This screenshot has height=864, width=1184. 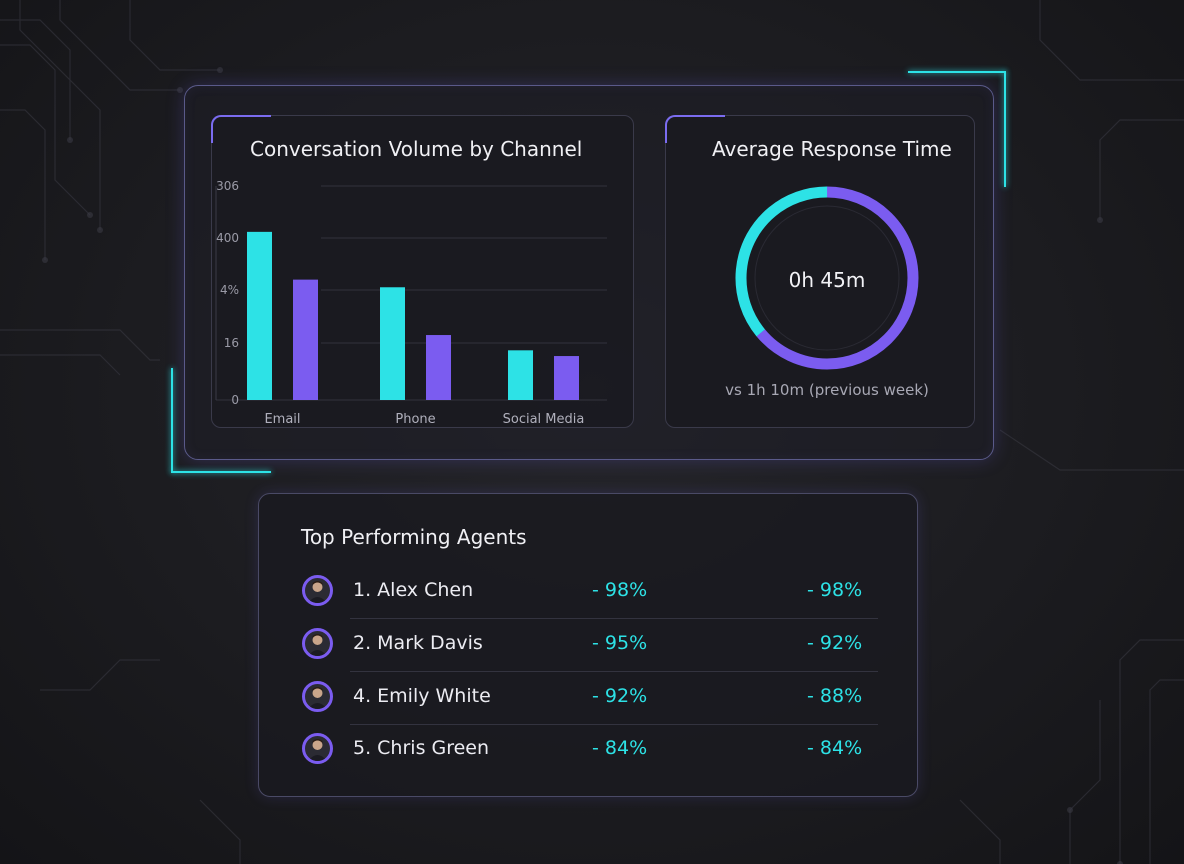 What do you see at coordinates (422, 696) in the screenshot?
I see `agent-name: 4. Emily White` at bounding box center [422, 696].